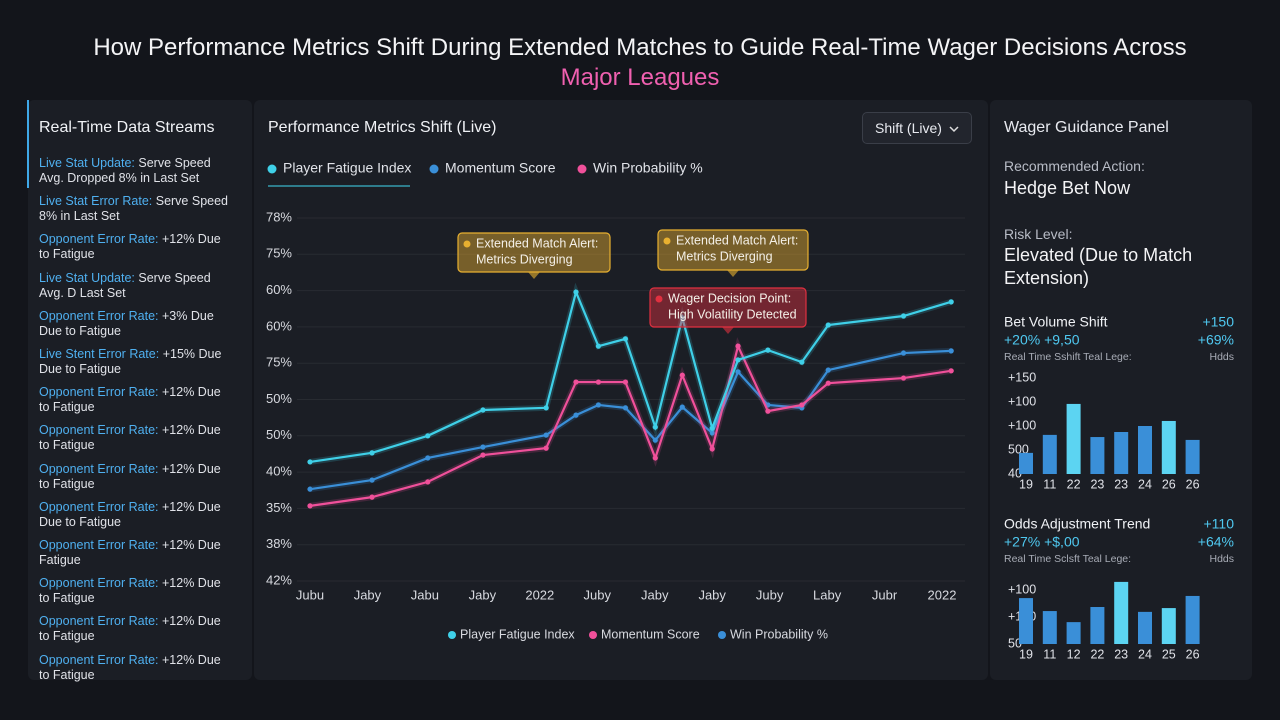 Image resolution: width=1280 pixels, height=720 pixels. I want to click on y-tick-label: +100, so click(1022, 425).